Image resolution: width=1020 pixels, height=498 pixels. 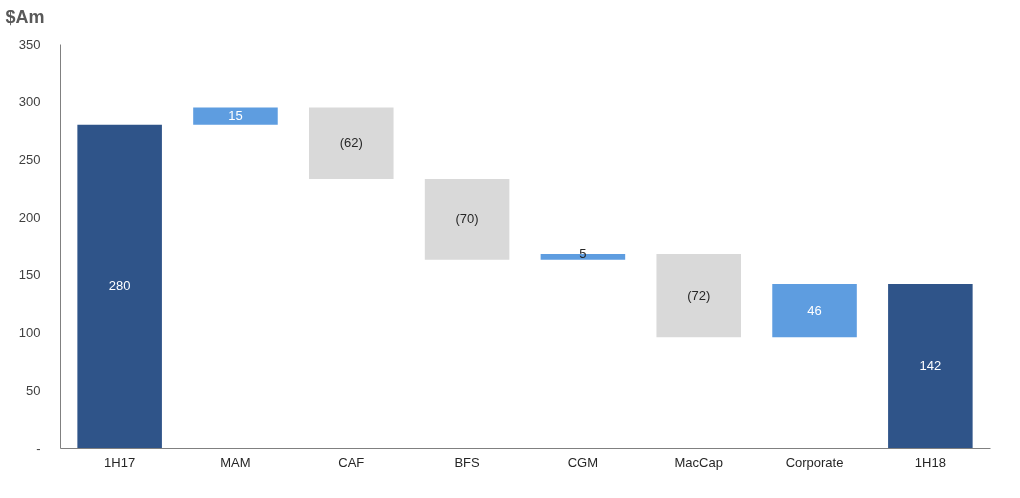 What do you see at coordinates (29, 44) in the screenshot?
I see `y-tick-label: 350` at bounding box center [29, 44].